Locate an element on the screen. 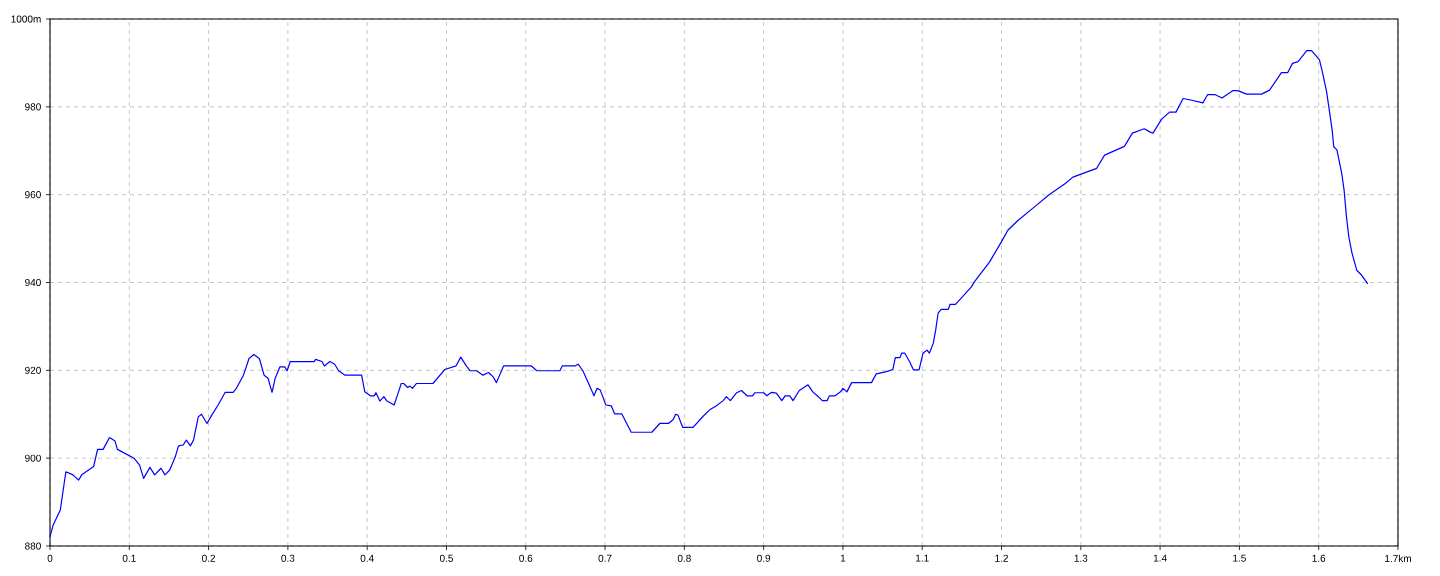 The image size is (1440, 576). x-tick-label: 0 is located at coordinates (50, 558).